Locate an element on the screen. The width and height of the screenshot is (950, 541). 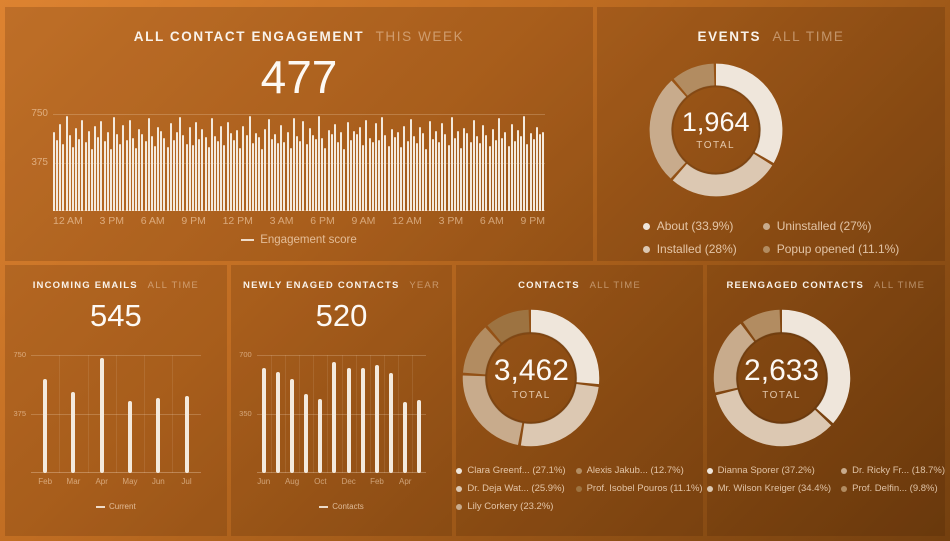
legend-item: Lily Corkery (23.2%) is located at coordinates (510, 506).